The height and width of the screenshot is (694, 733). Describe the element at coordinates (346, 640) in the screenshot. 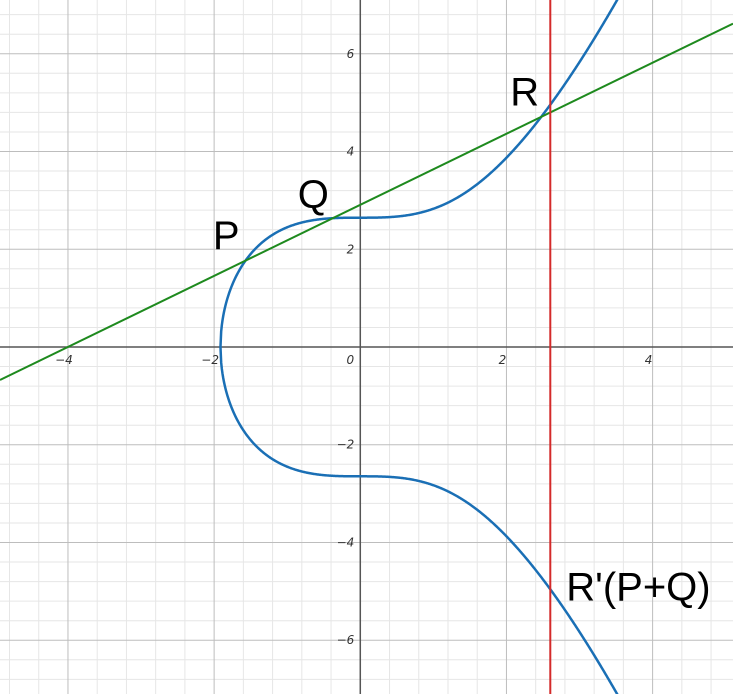

I see `y-tick-label: −6` at that location.